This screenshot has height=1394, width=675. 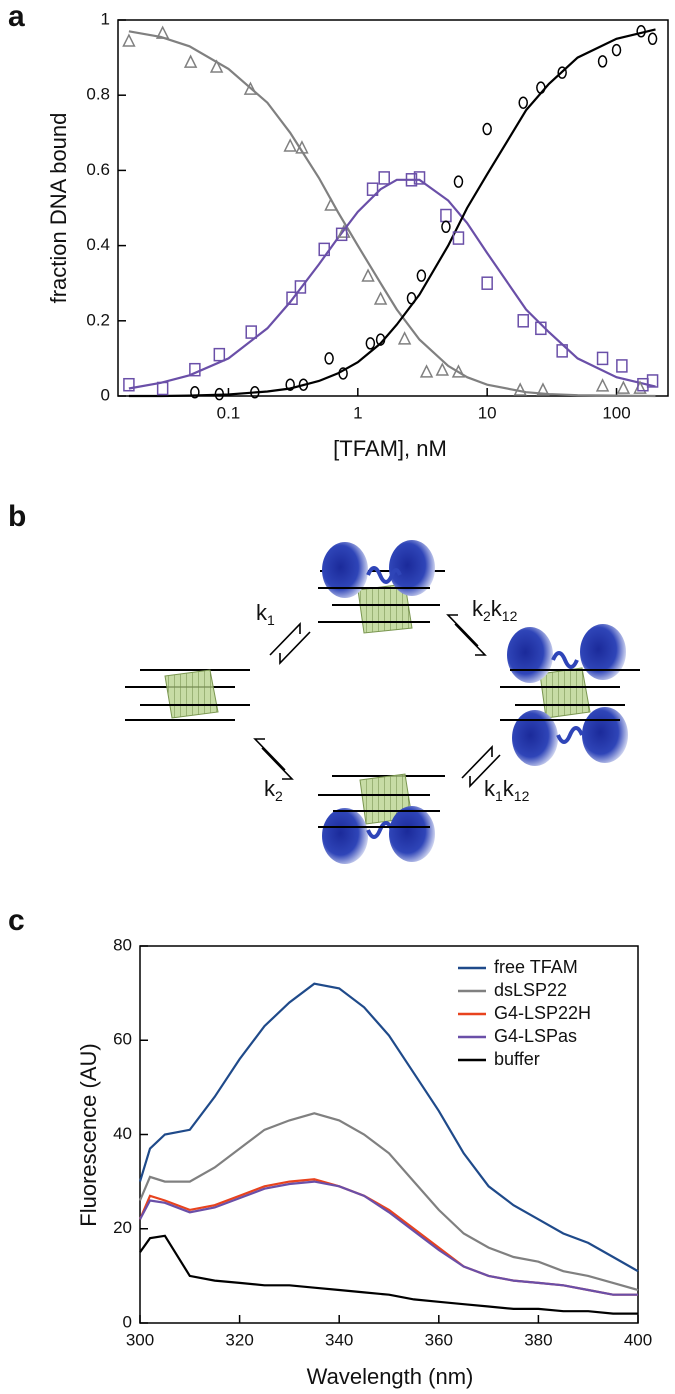 I want to click on x-tick-label: 300, so click(x=140, y=1339).